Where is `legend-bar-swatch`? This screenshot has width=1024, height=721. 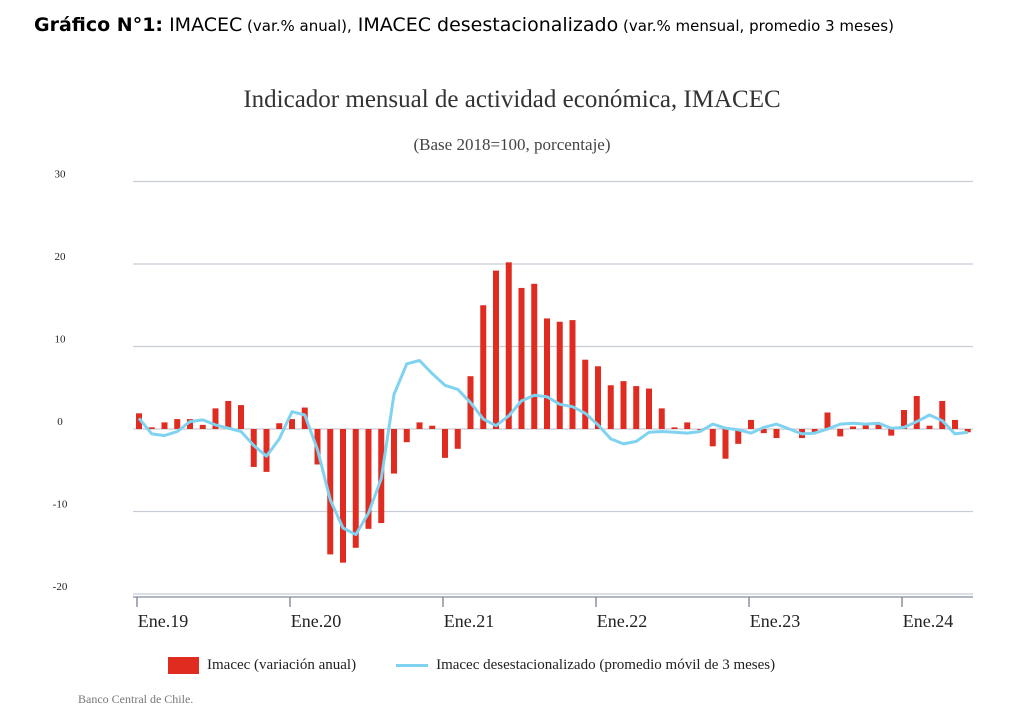 legend-bar-swatch is located at coordinates (183, 665).